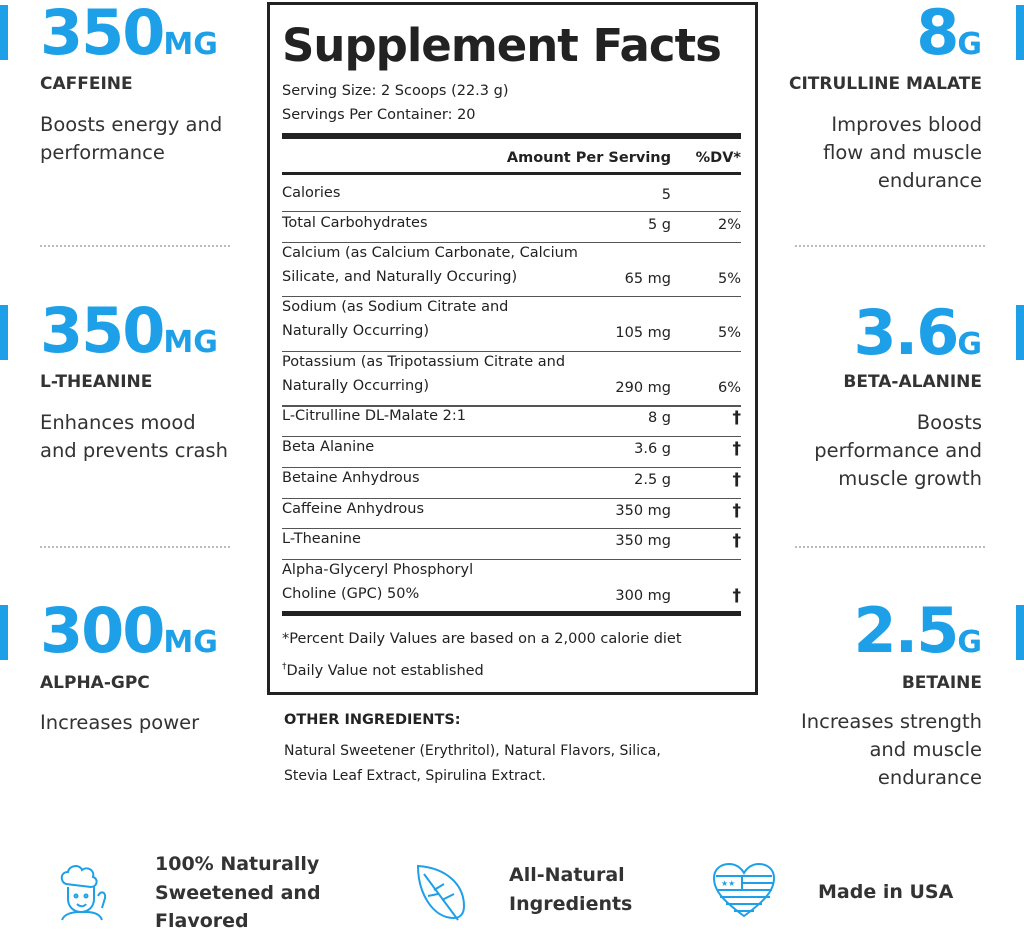  What do you see at coordinates (912, 382) in the screenshot?
I see `beta-alanine-label: BETA-ALANINE` at bounding box center [912, 382].